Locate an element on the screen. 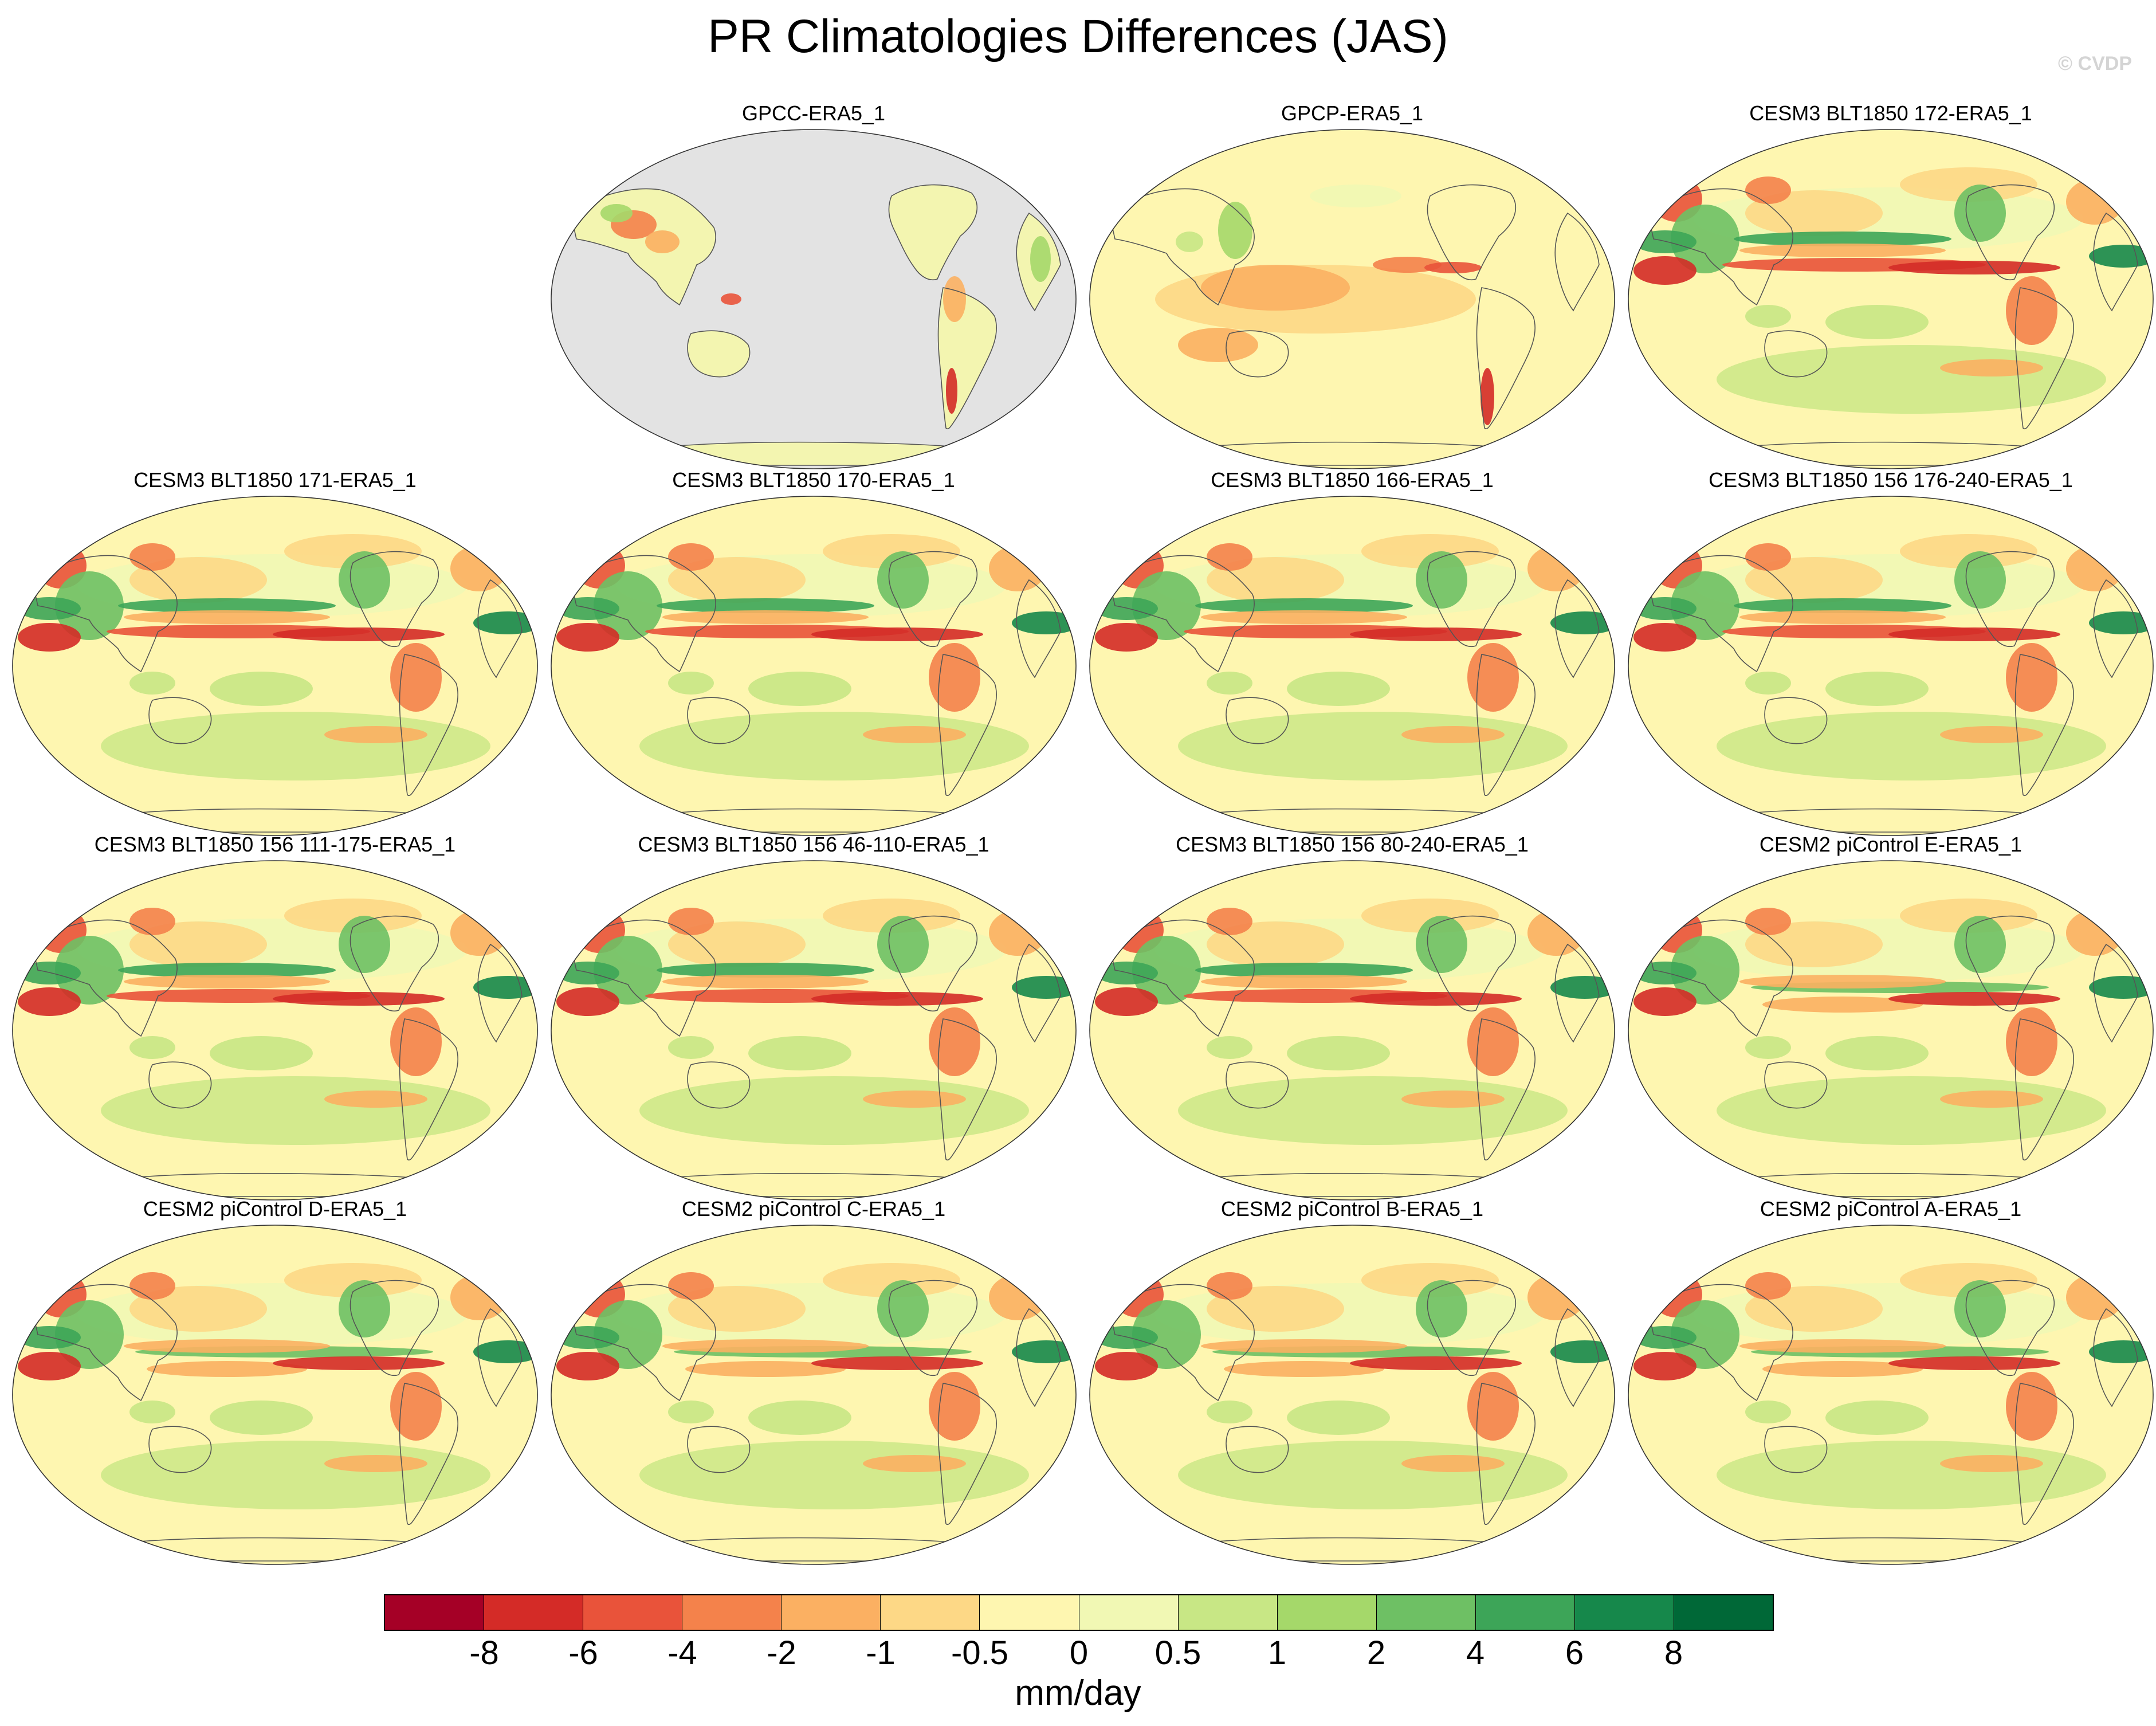 The height and width of the screenshot is (1726, 2156). colorbar is located at coordinates (1079, 1613).